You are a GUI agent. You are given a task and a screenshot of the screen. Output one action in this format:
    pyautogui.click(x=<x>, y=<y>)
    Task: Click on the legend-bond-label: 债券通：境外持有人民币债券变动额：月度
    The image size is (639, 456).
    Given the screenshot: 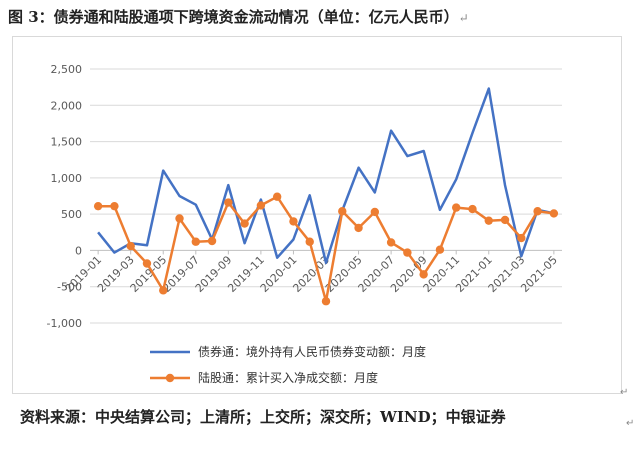 What is the action you would take?
    pyautogui.click(x=312, y=351)
    